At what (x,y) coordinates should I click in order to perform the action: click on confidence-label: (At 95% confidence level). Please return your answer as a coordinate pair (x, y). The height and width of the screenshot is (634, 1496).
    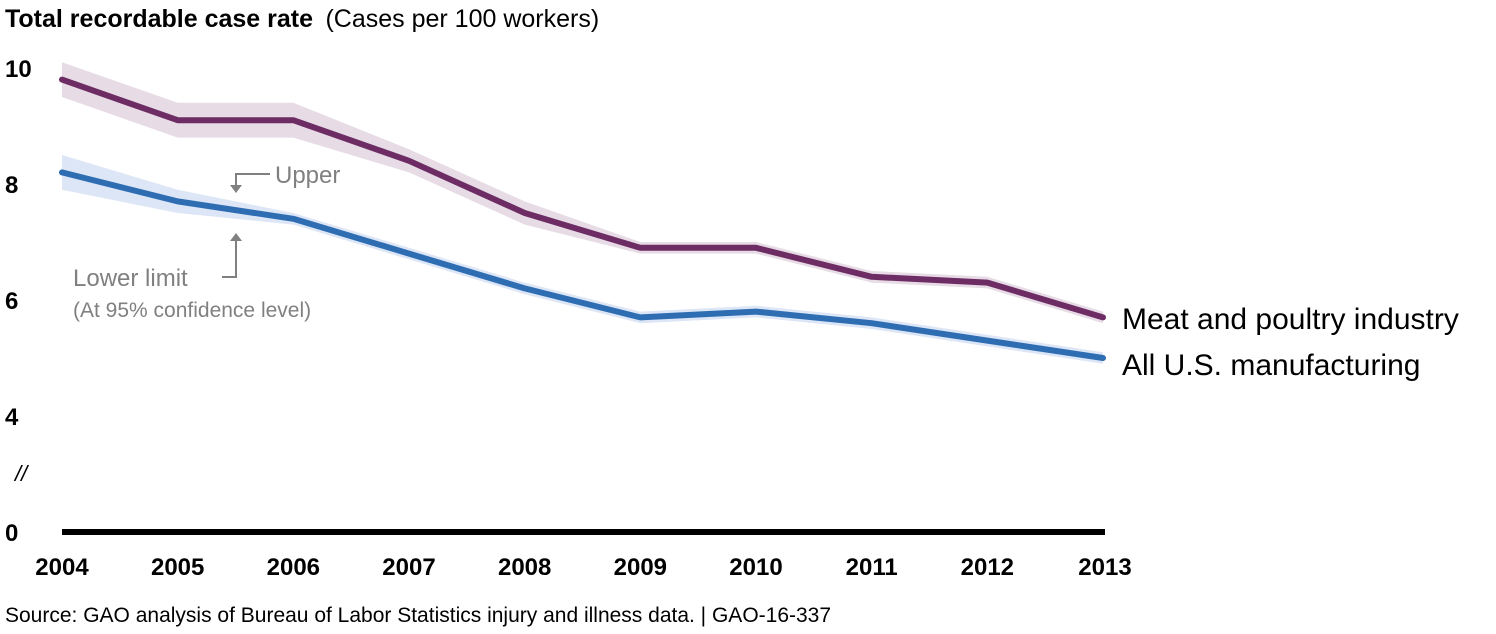
    Looking at the image, I should click on (192, 310).